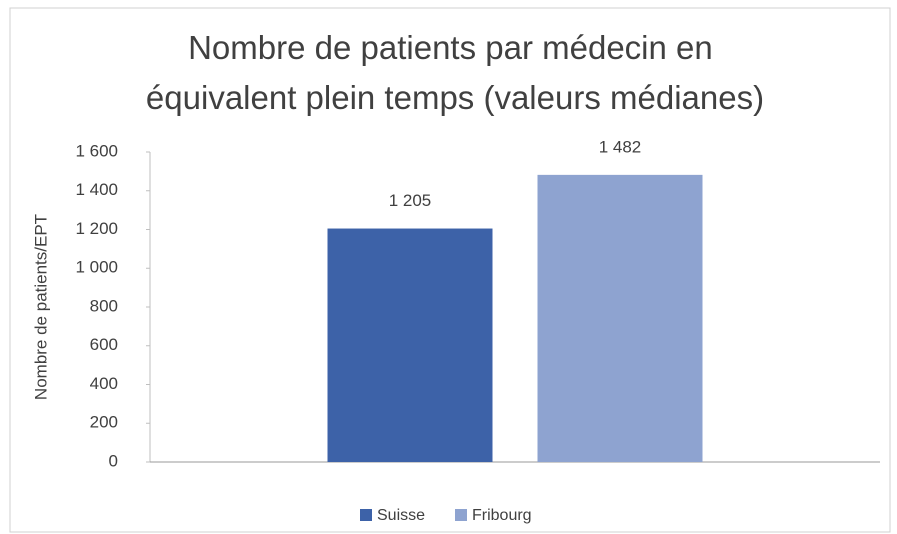 The height and width of the screenshot is (534, 897). I want to click on y-tick-label: 400, so click(104, 383).